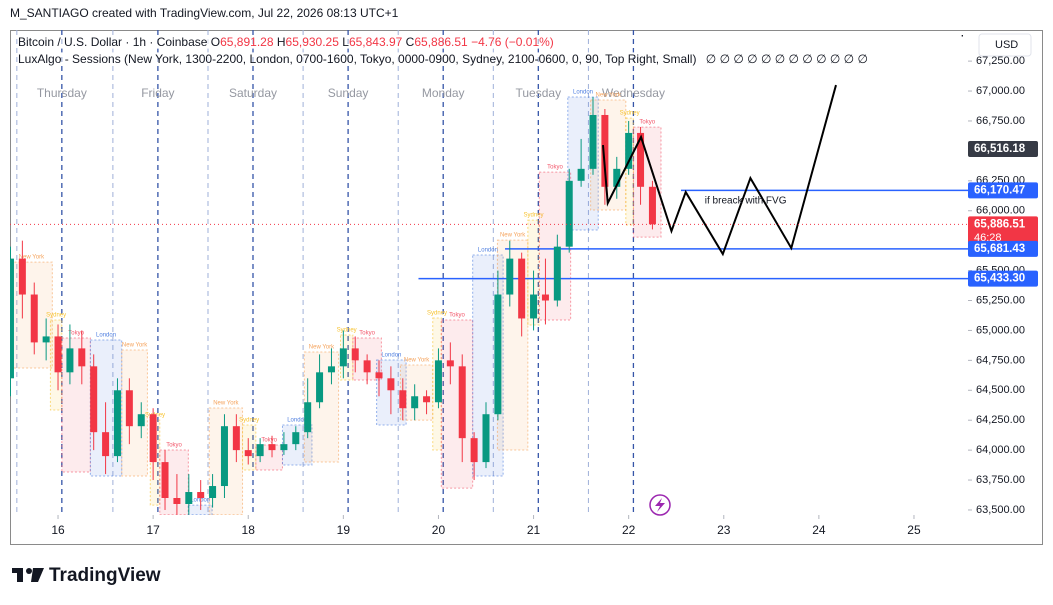 Image resolution: width=1053 pixels, height=605 pixels. I want to click on logo-stem, so click(20, 575).